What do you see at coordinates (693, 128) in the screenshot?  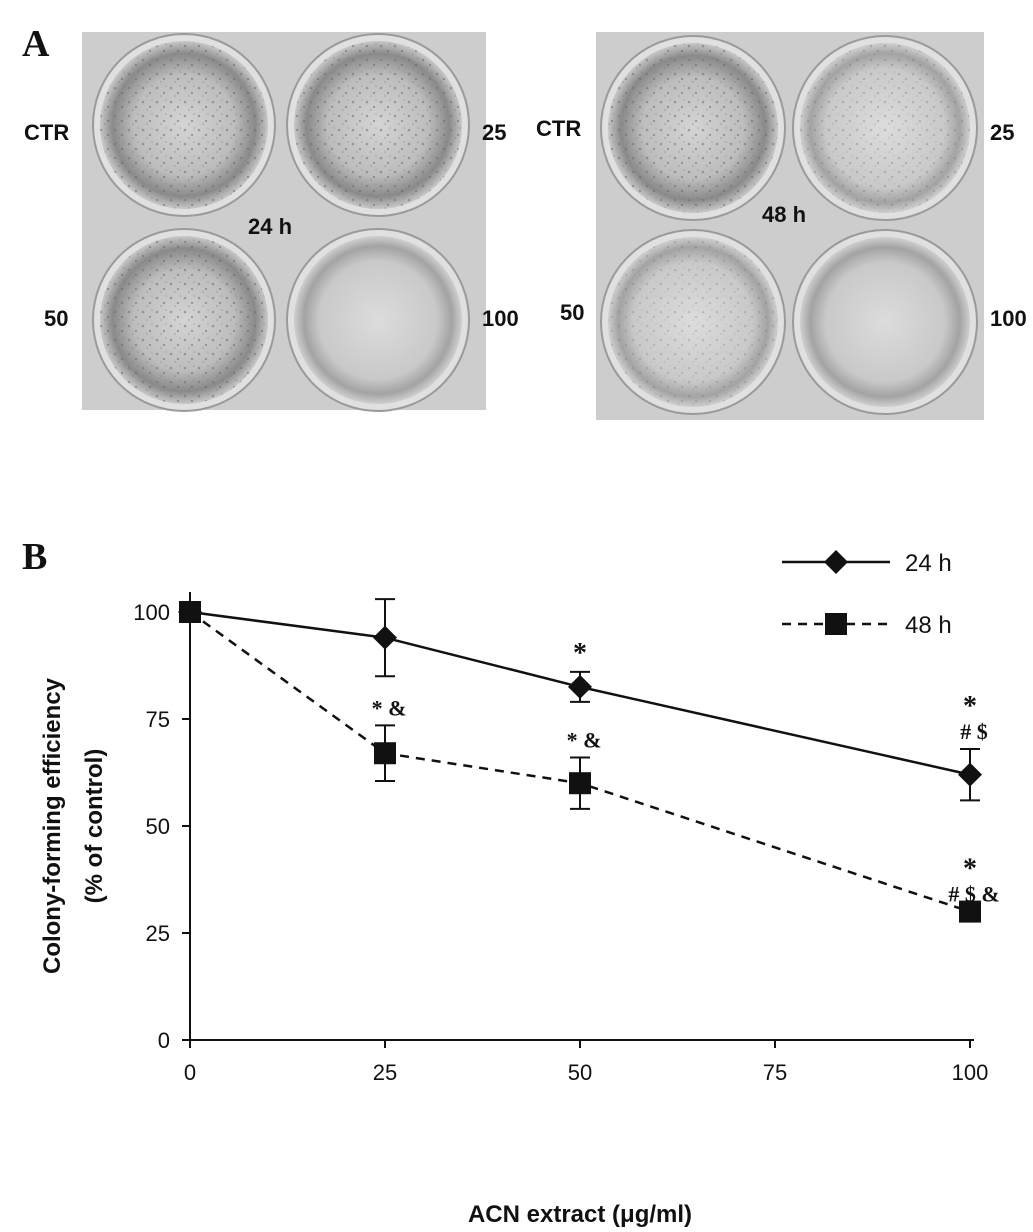 I see `well-48h-ctr` at bounding box center [693, 128].